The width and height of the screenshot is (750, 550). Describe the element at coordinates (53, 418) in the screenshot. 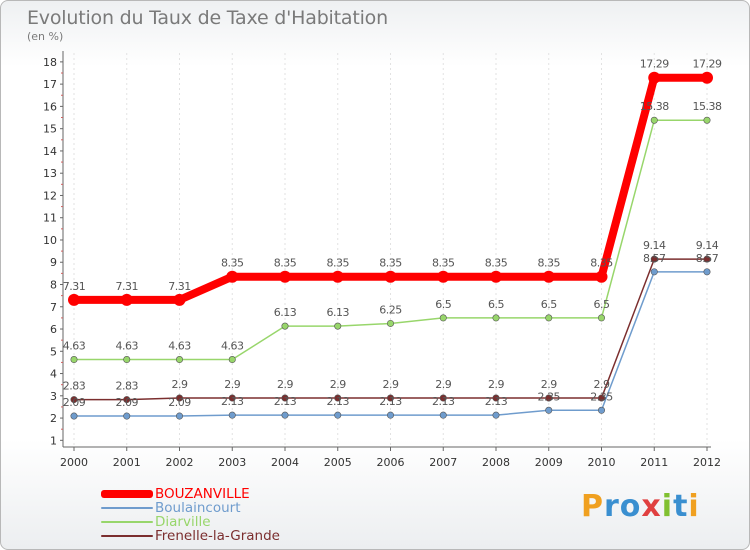

I see `y-tick-label: 2` at that location.